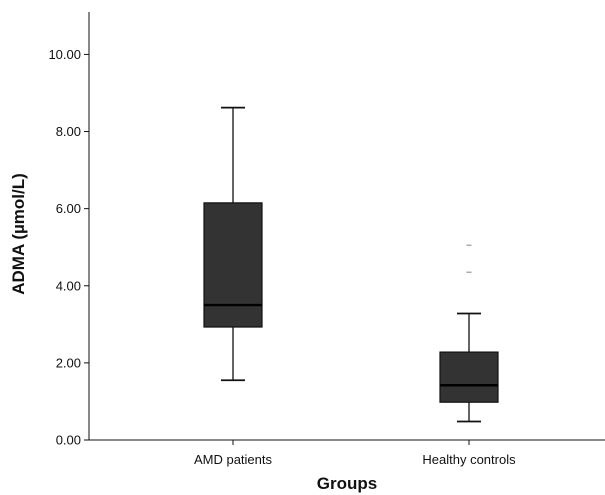 This screenshot has height=495, width=605. I want to click on y-tick-label: 0.00, so click(68, 440).